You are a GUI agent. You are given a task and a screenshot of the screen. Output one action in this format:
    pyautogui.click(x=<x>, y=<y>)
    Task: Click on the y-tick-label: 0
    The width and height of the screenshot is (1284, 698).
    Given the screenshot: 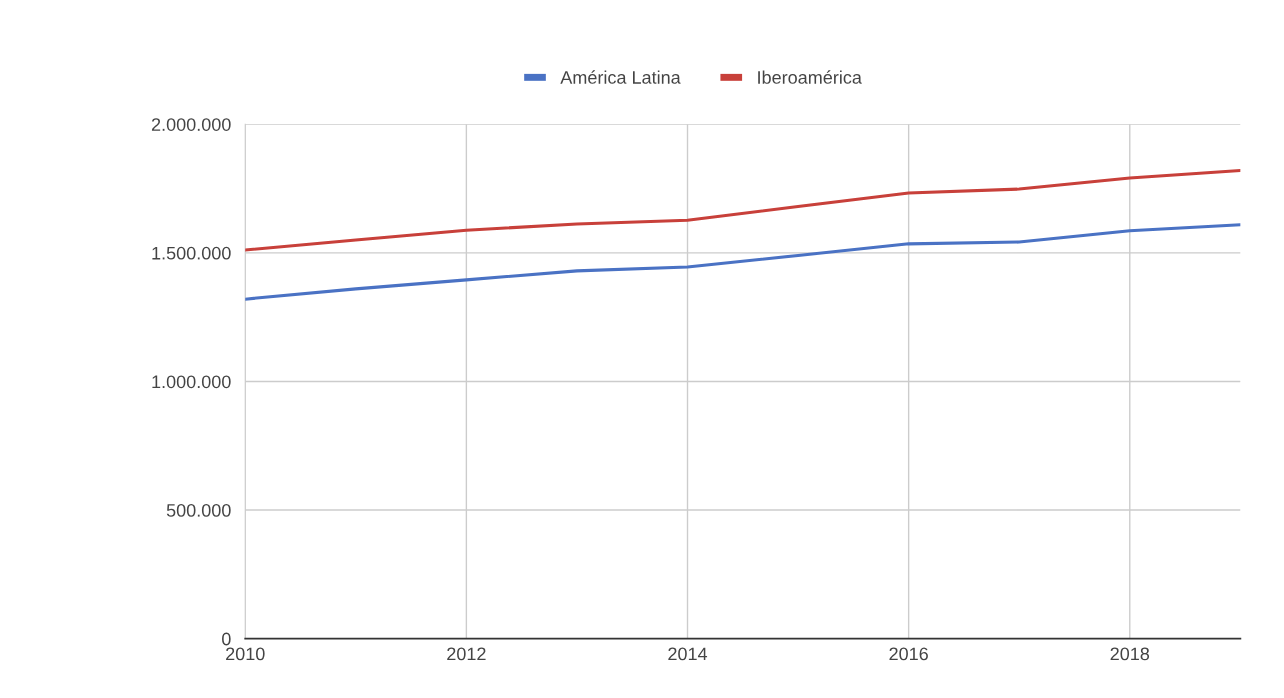 What is the action you would take?
    pyautogui.click(x=226, y=639)
    